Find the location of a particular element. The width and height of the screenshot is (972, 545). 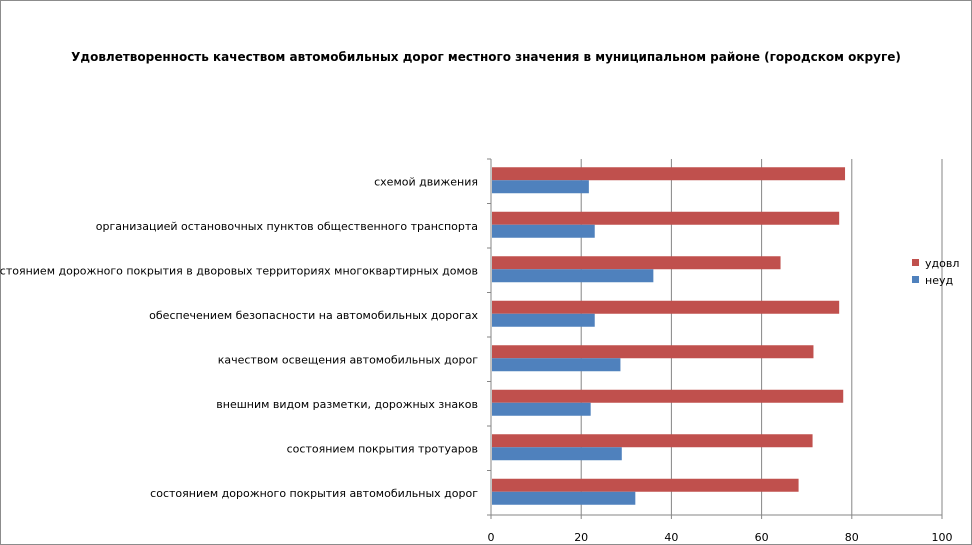

x-tick-label: 60 is located at coordinates (762, 537).